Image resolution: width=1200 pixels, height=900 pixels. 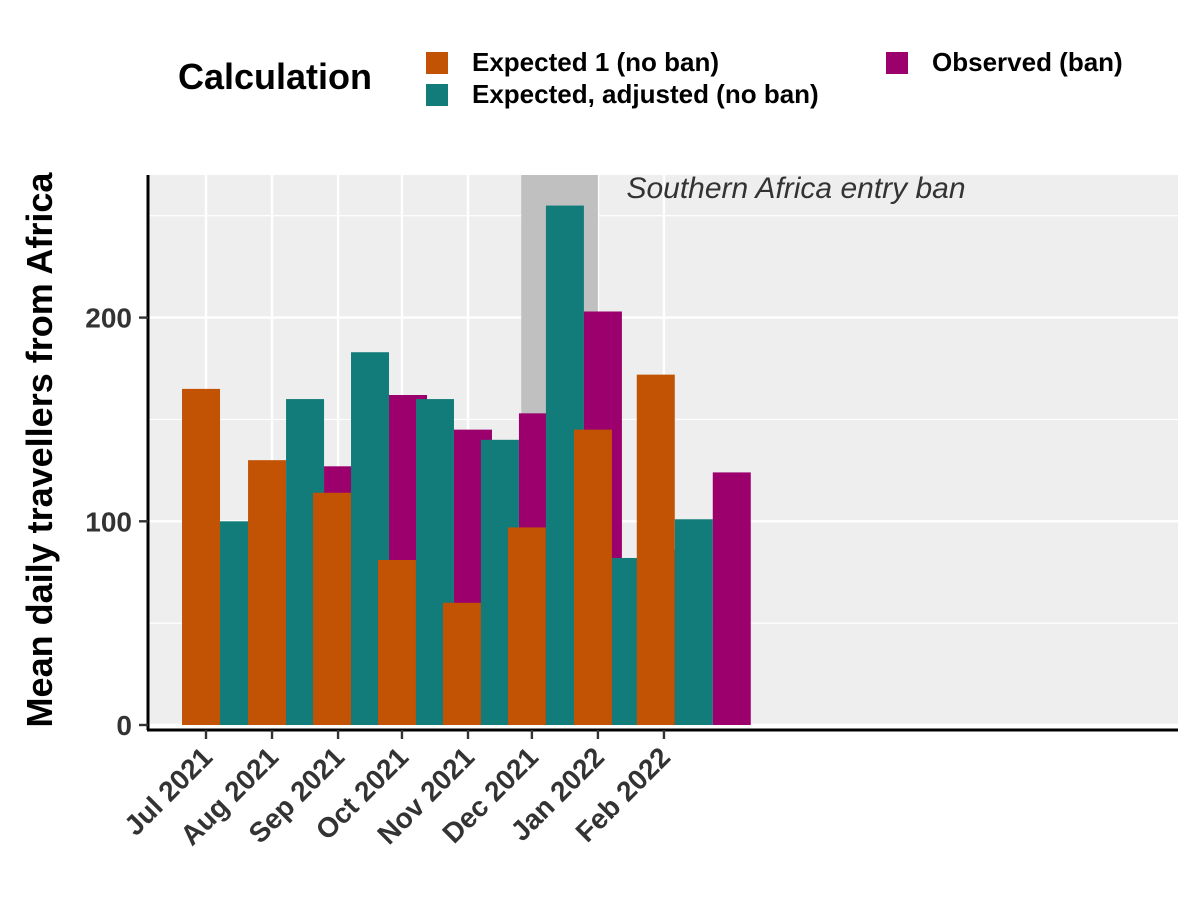 I want to click on legend-label-expected-1: Expected 1 (no ban), so click(x=596, y=62).